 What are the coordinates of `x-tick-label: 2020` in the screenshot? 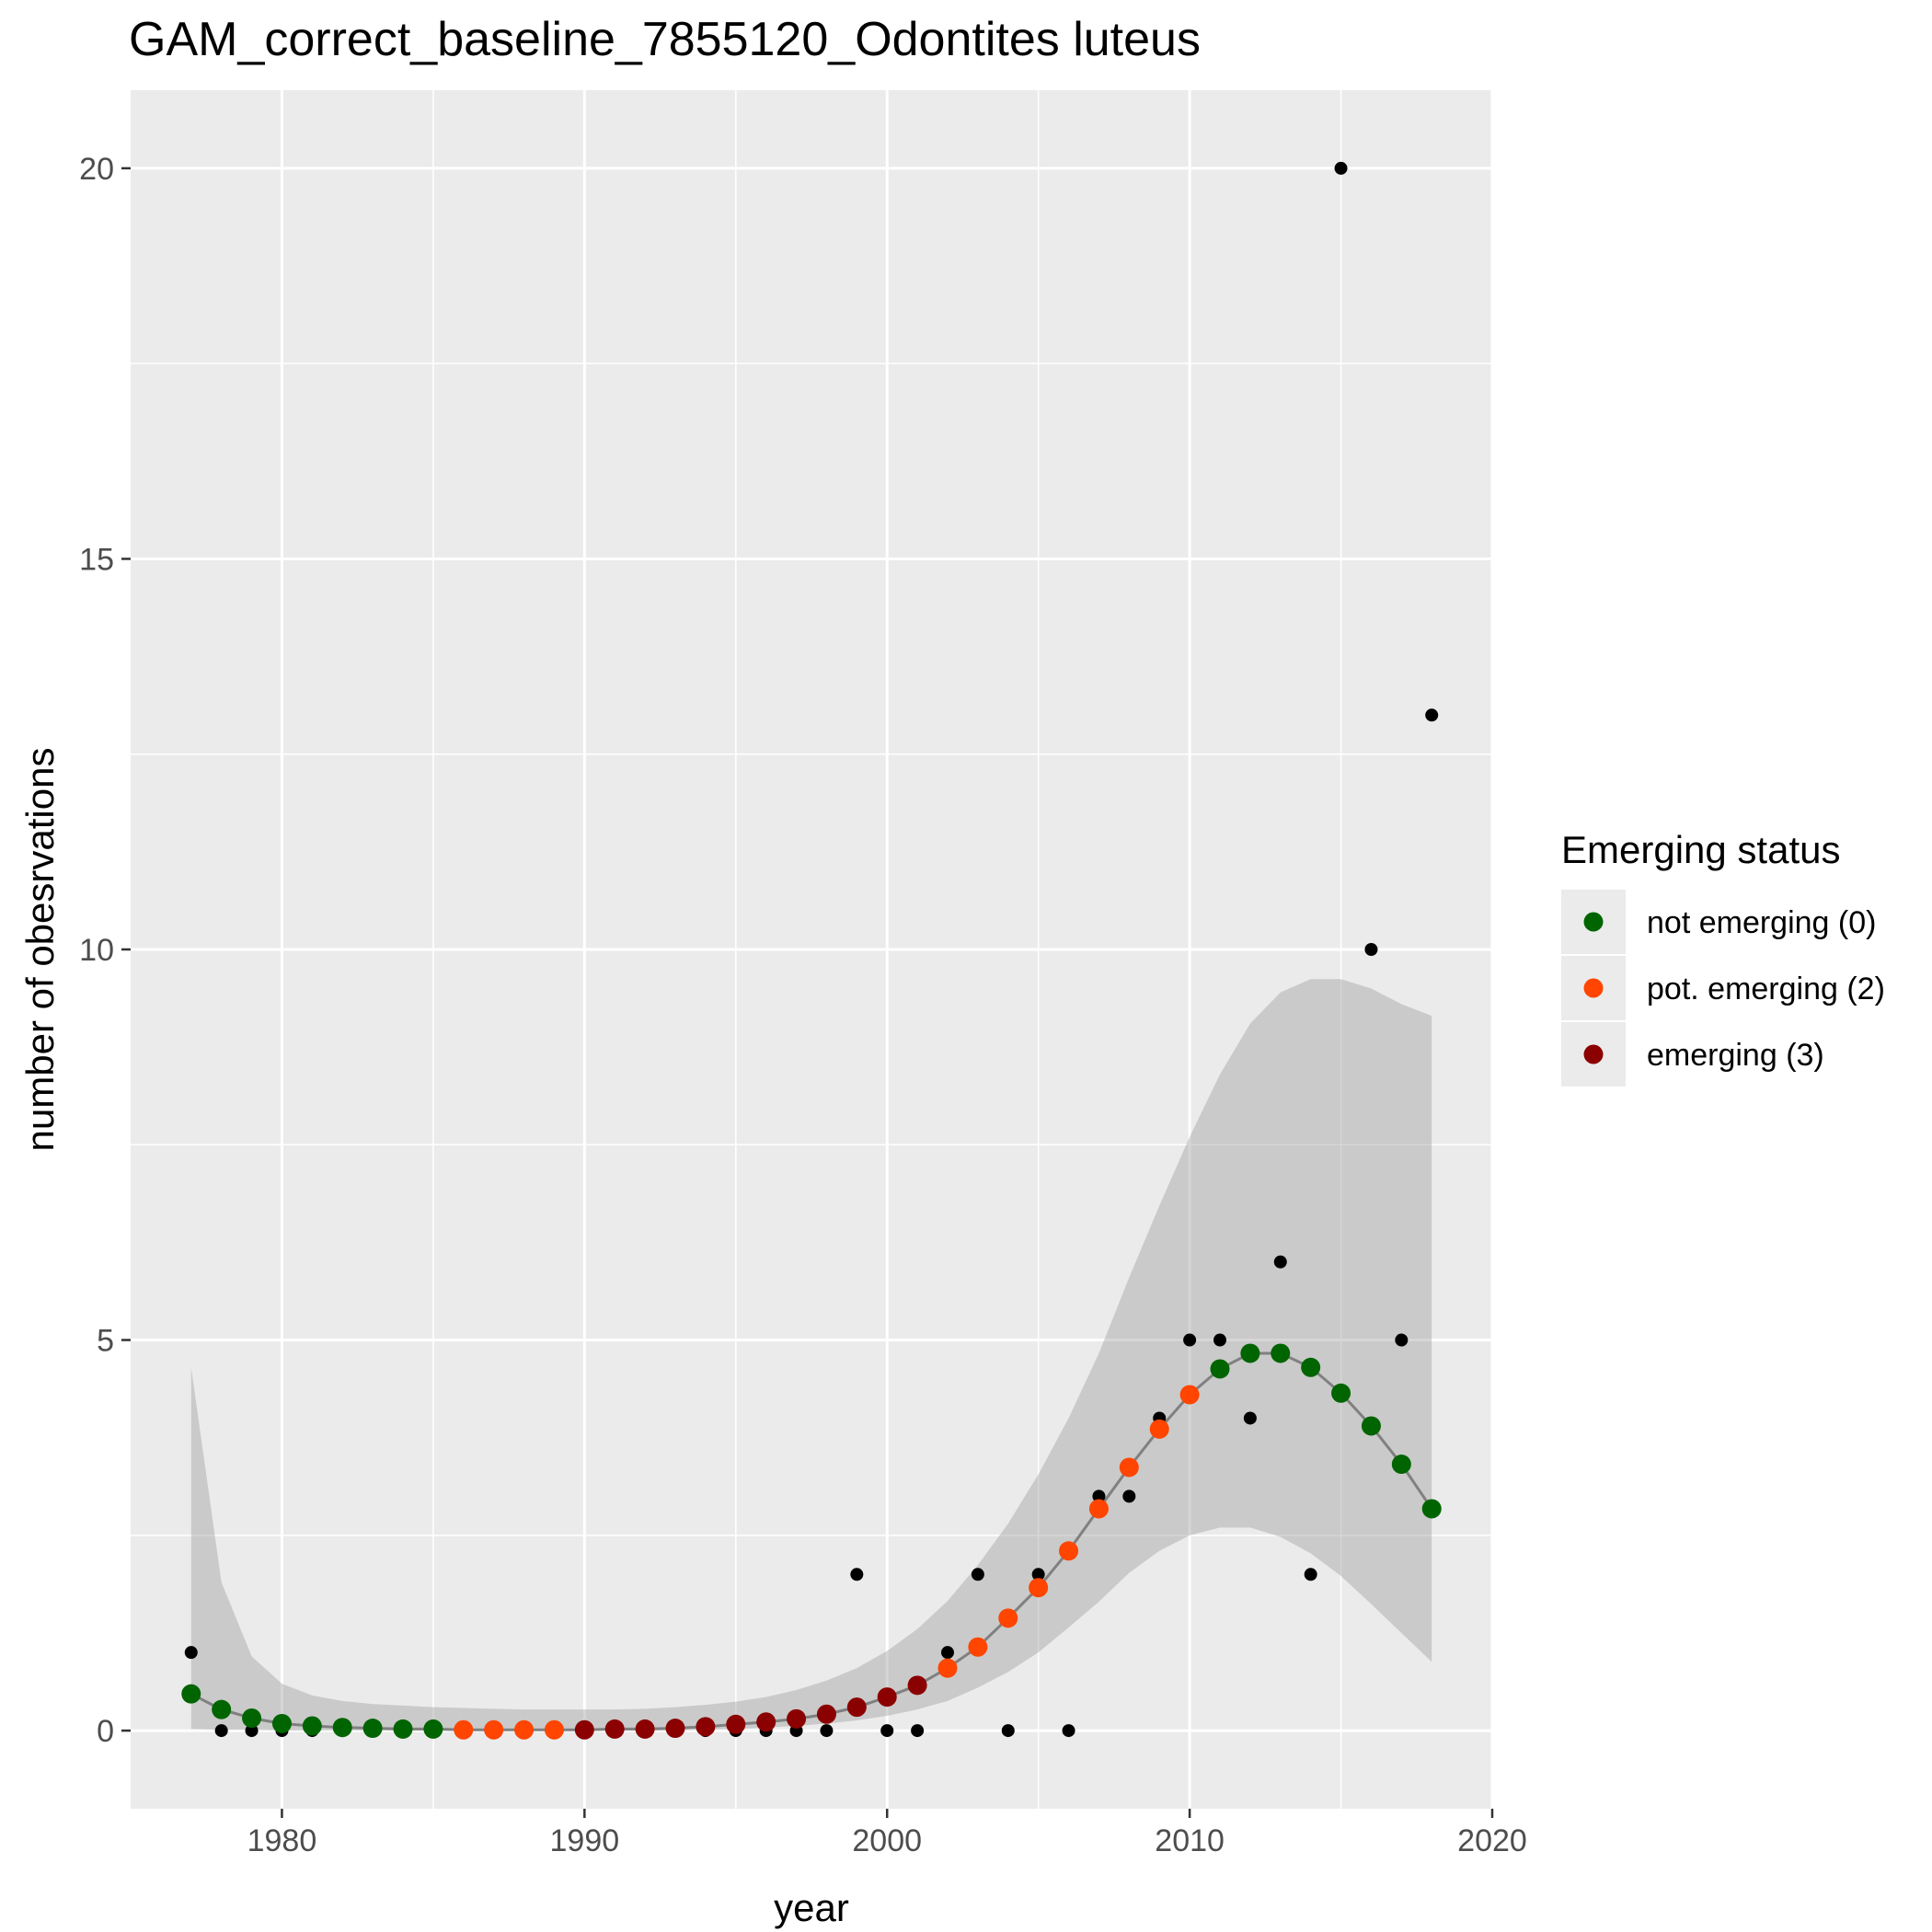 It's located at (1492, 1840).